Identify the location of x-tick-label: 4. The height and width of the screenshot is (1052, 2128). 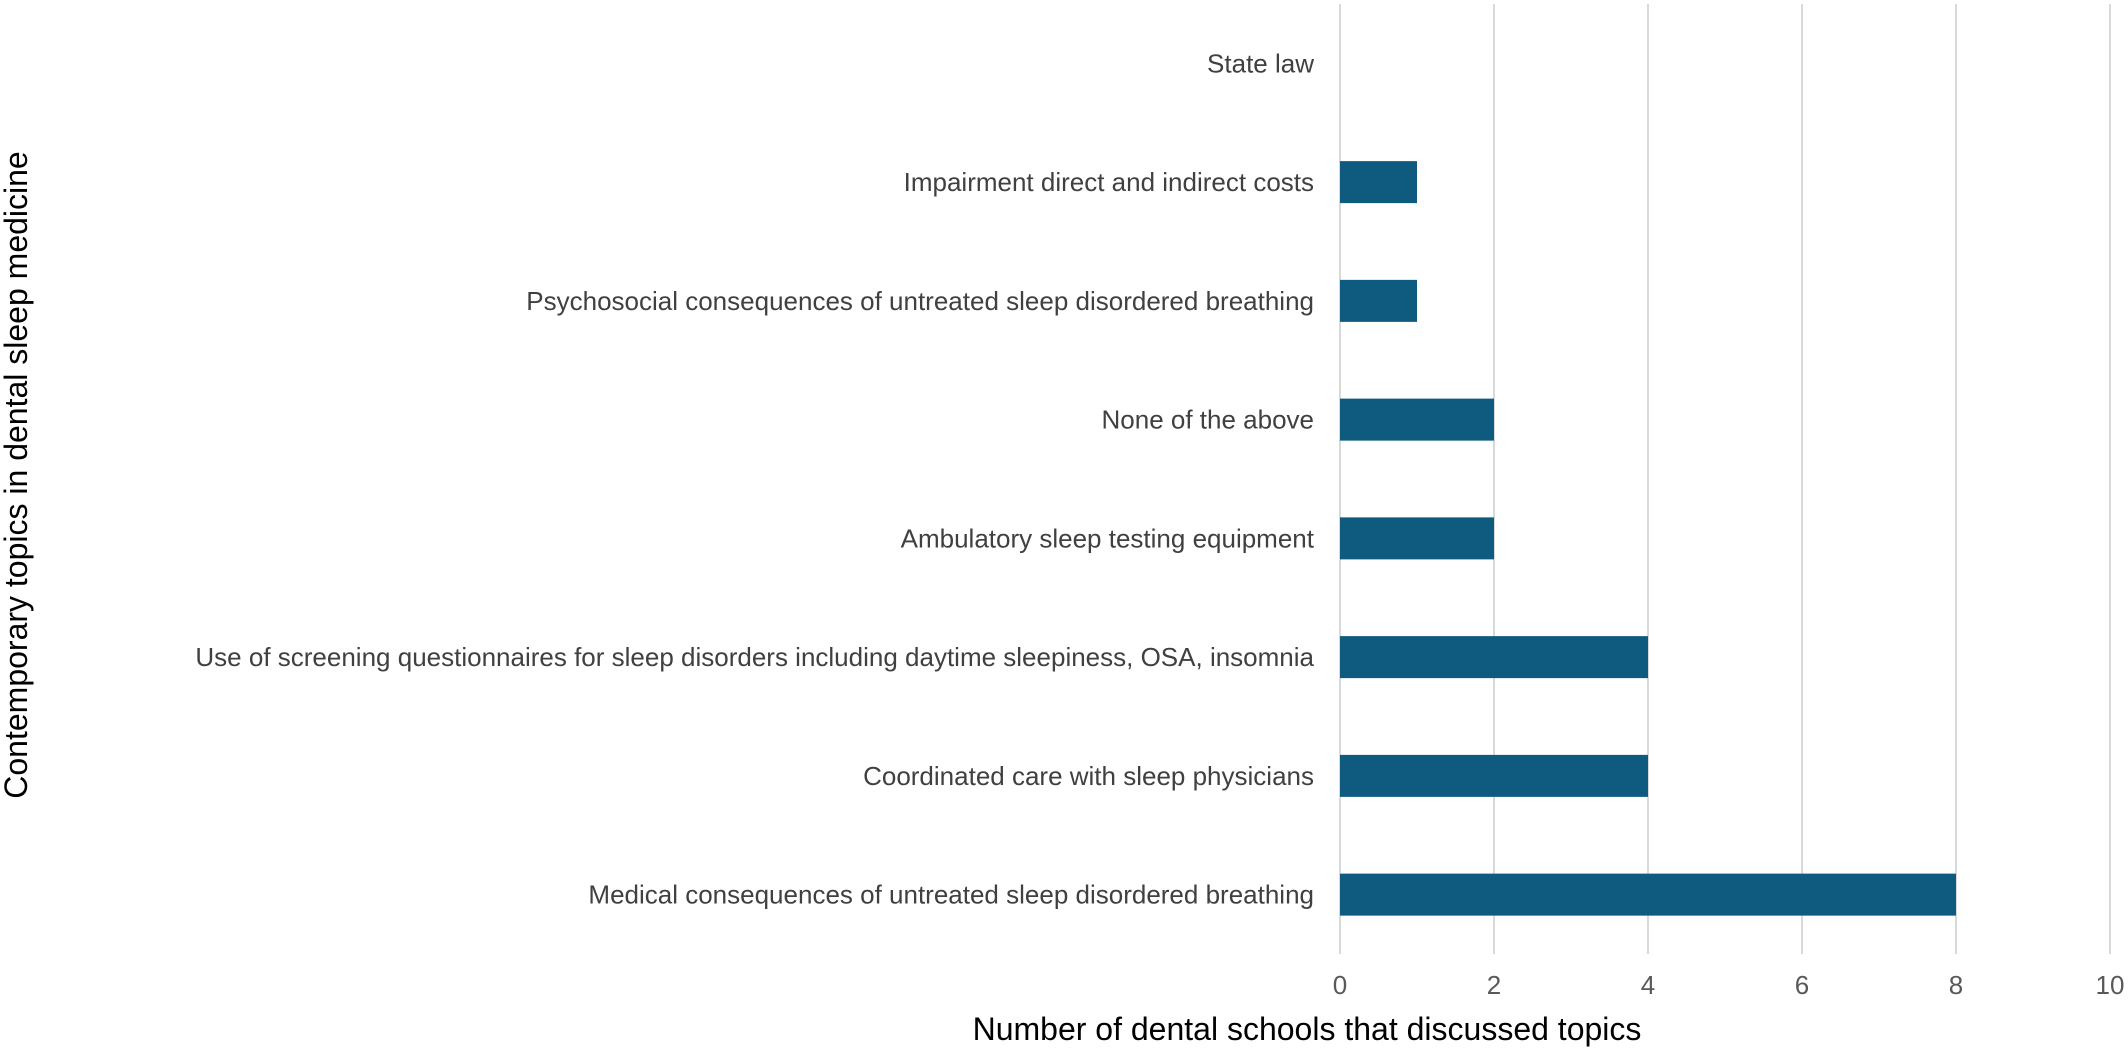
(1648, 985).